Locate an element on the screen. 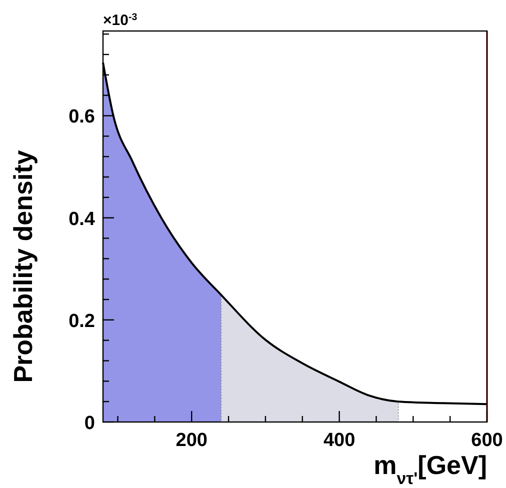  y-tick-label: 0.6 is located at coordinates (81, 117).